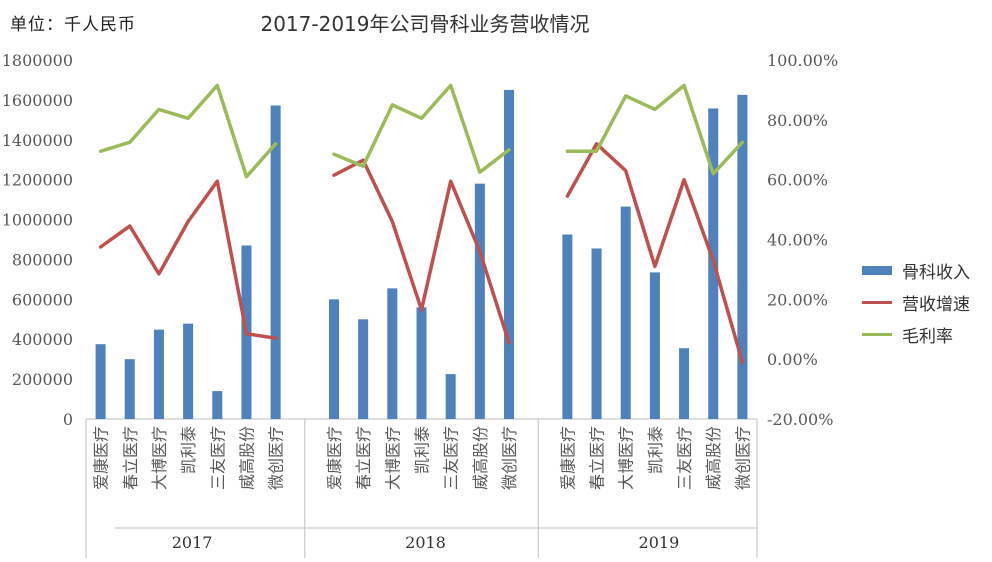 This screenshot has height=562, width=992. I want to click on legend-label: 毛利率, so click(927, 336).